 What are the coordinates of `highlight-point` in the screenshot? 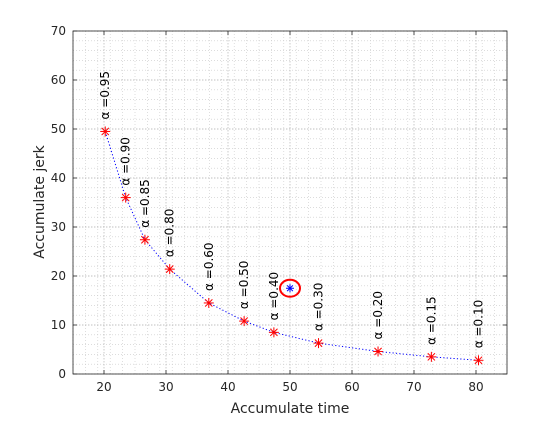 It's located at (290, 288).